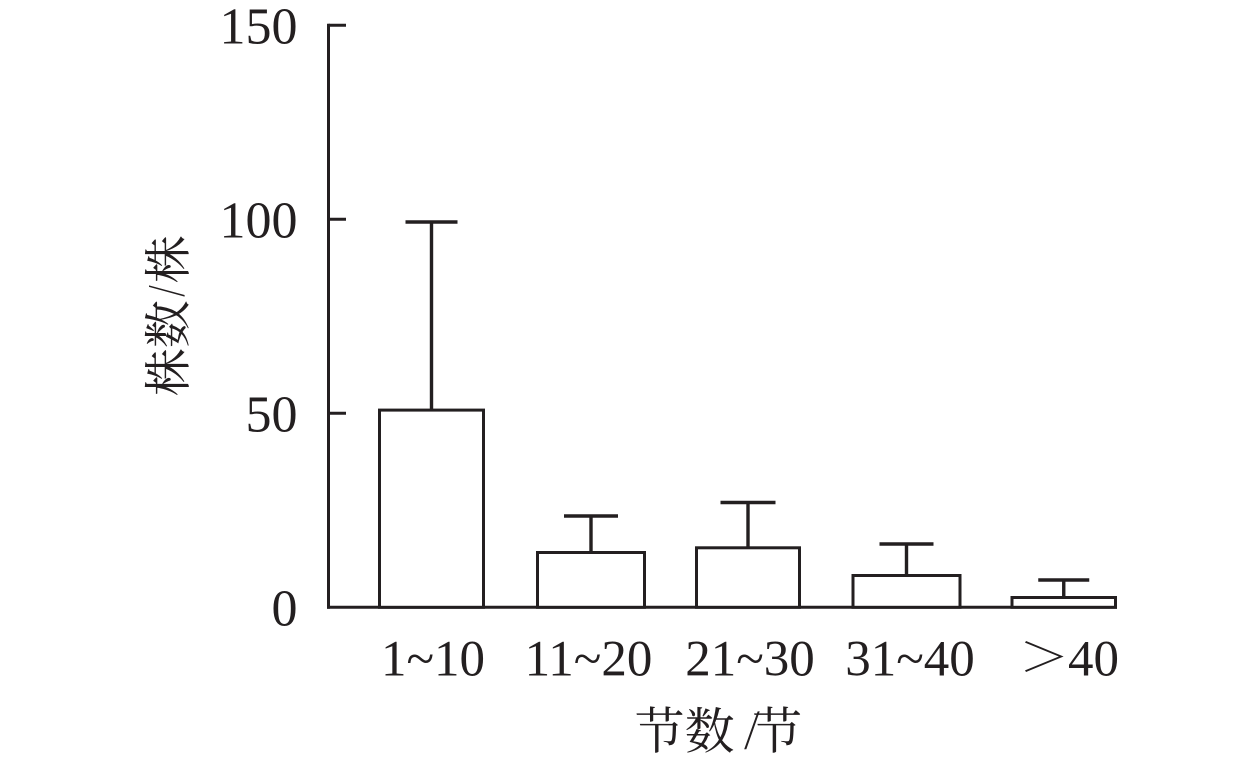  Describe the element at coordinates (272, 415) in the screenshot. I see `svg-text: 50` at that location.